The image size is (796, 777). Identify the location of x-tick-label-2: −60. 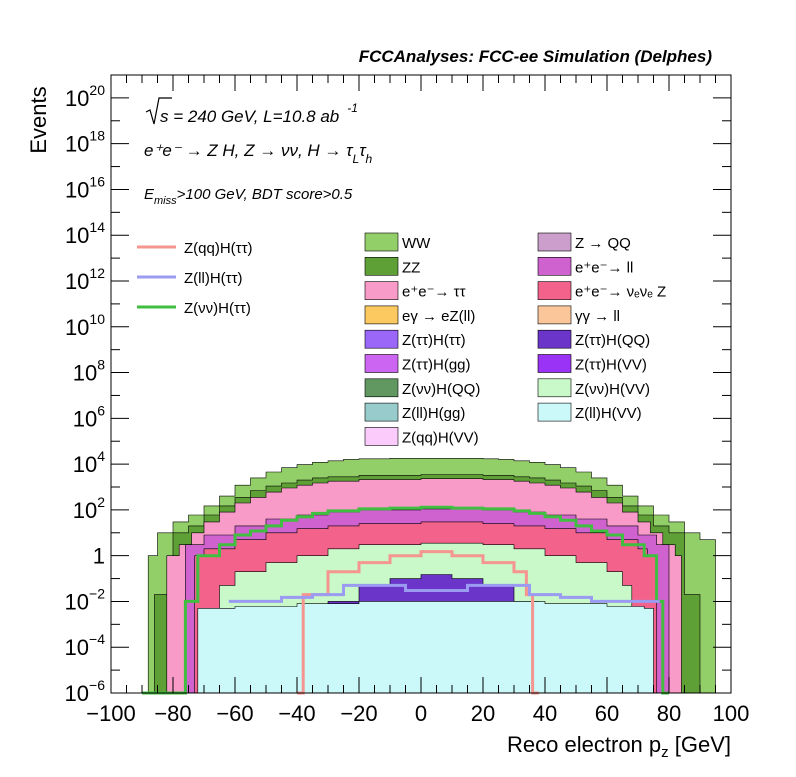
(234, 713).